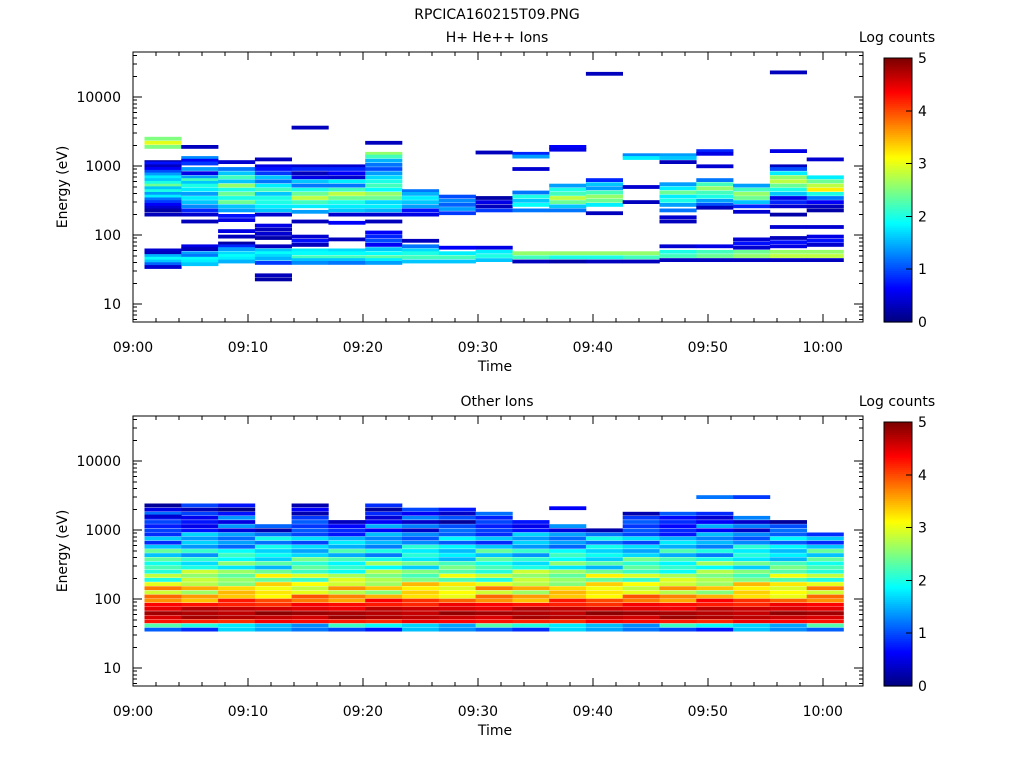 This screenshot has height=768, width=1024. What do you see at coordinates (897, 402) in the screenshot?
I see `panel2-colorbar-label: Log counts` at bounding box center [897, 402].